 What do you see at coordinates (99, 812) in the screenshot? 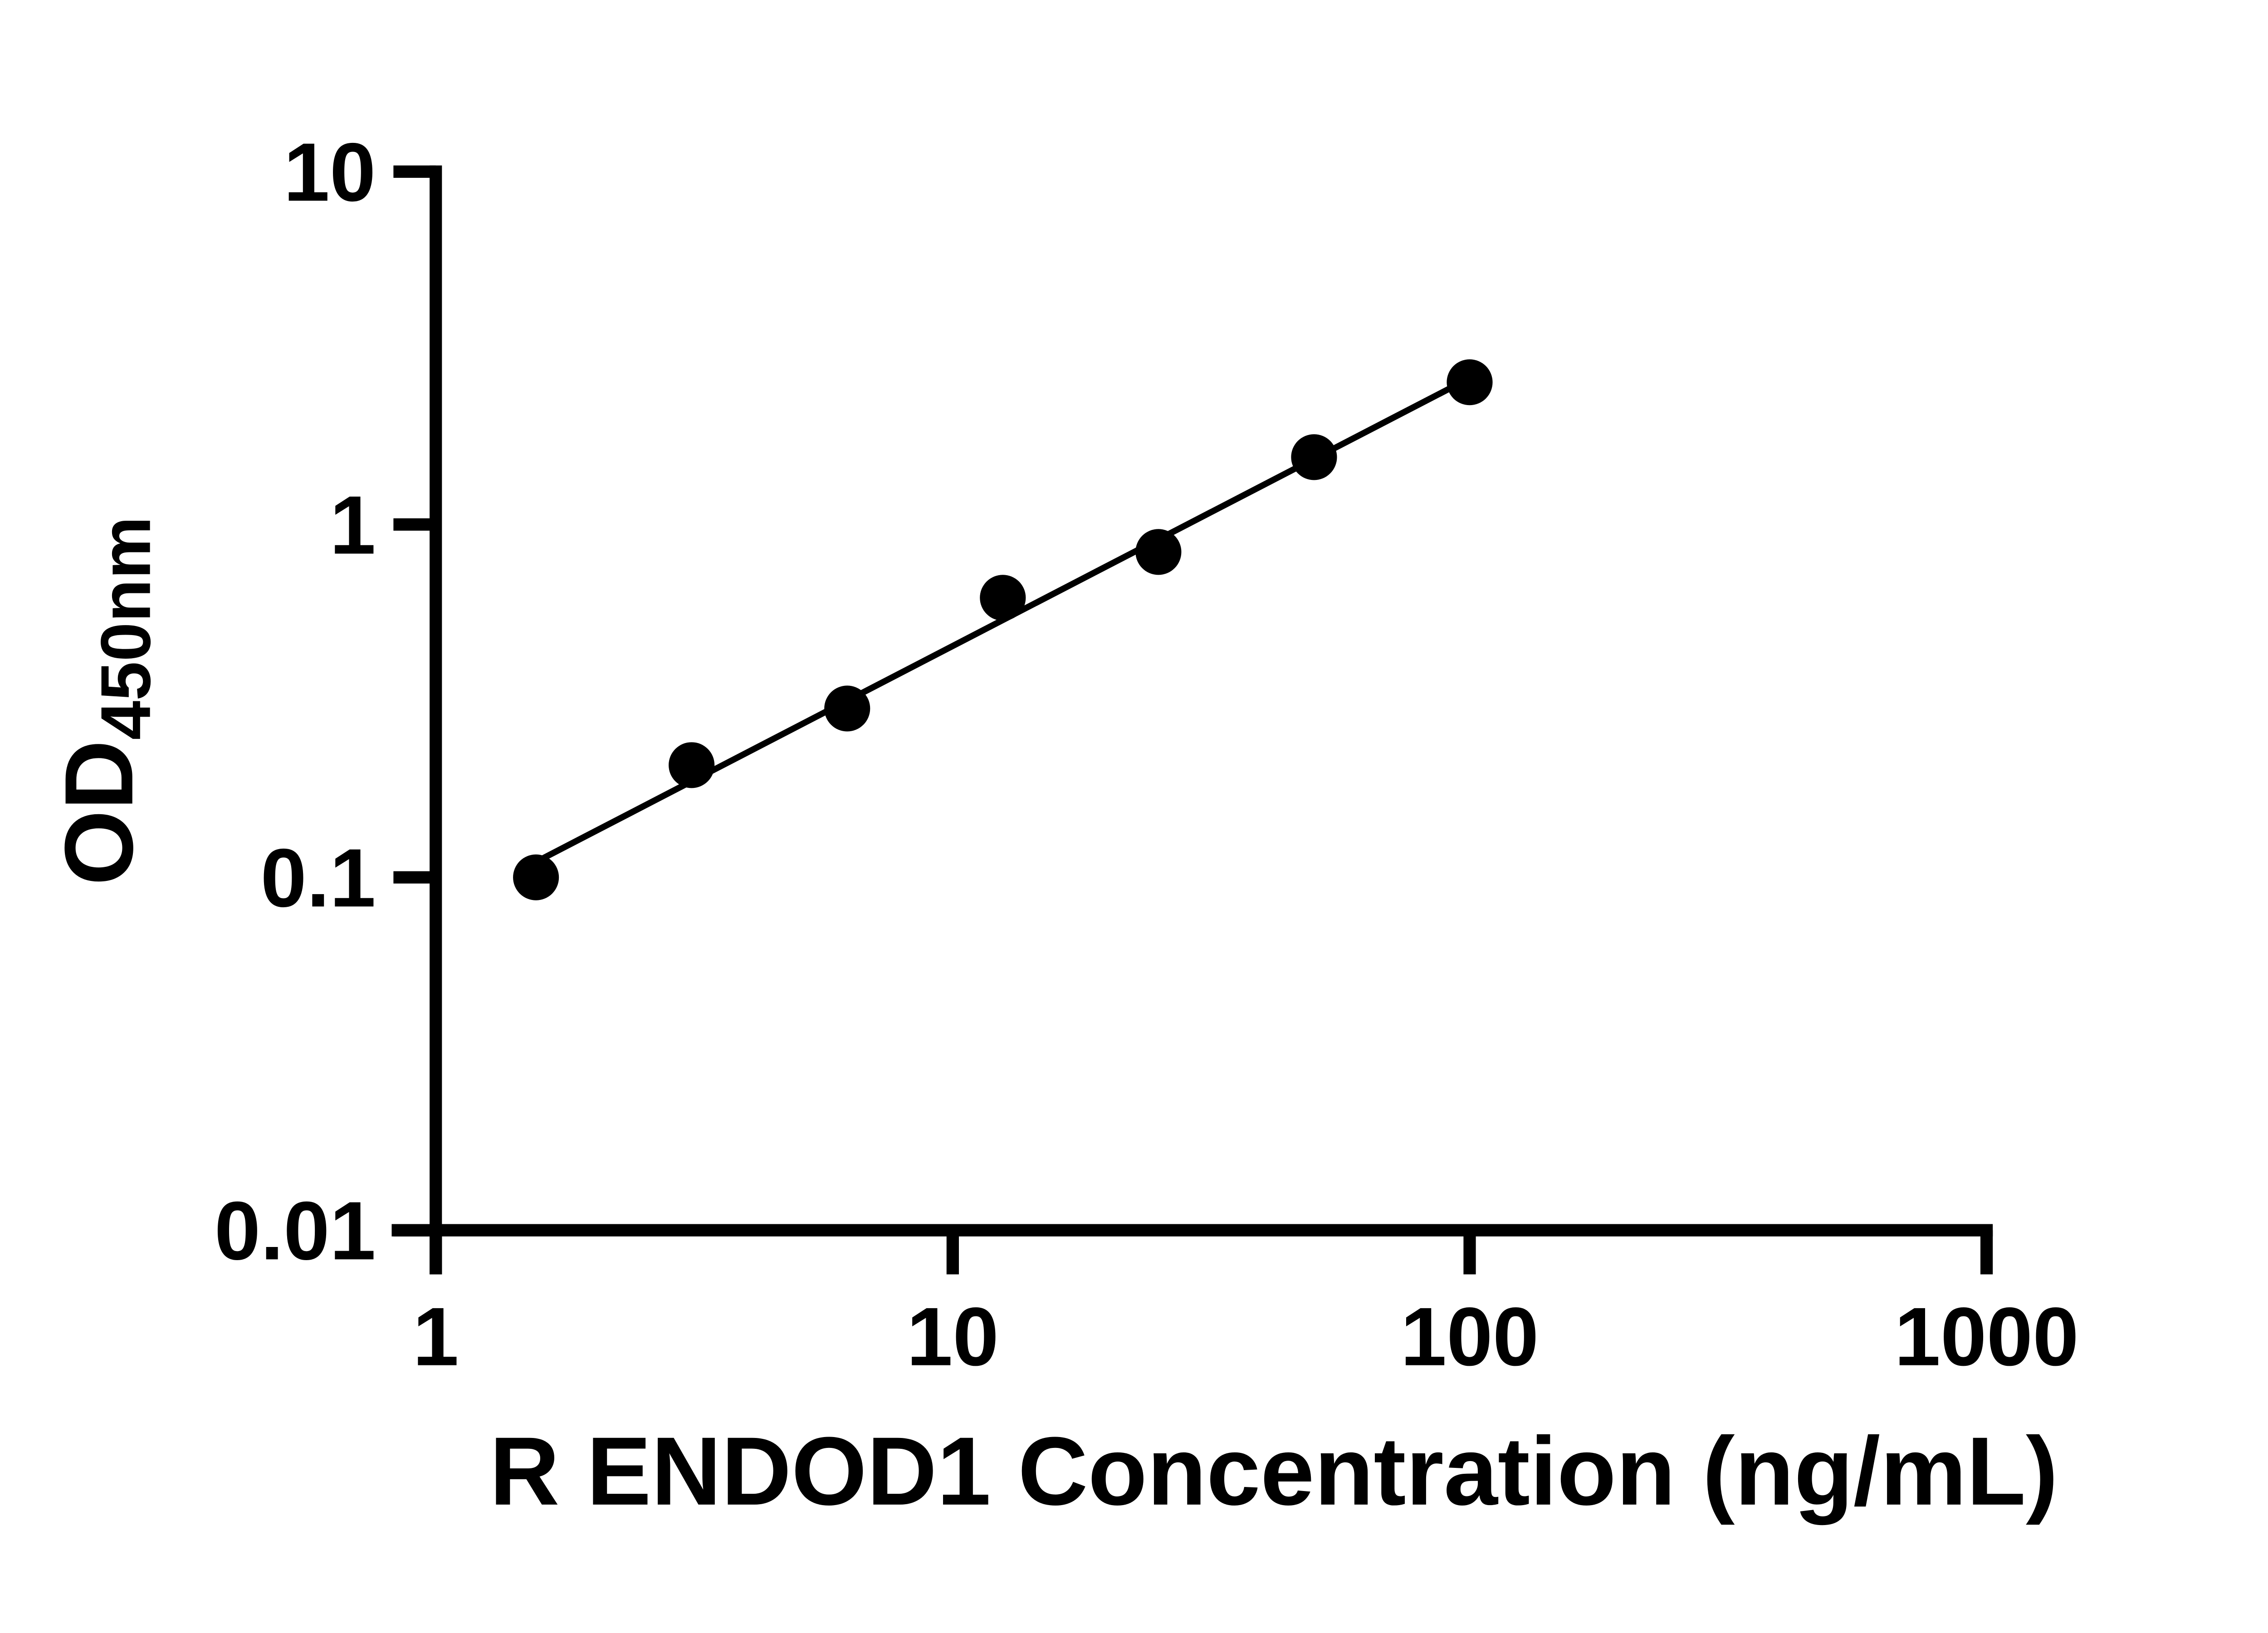
I see `y-axis-title-main: OD` at bounding box center [99, 812].